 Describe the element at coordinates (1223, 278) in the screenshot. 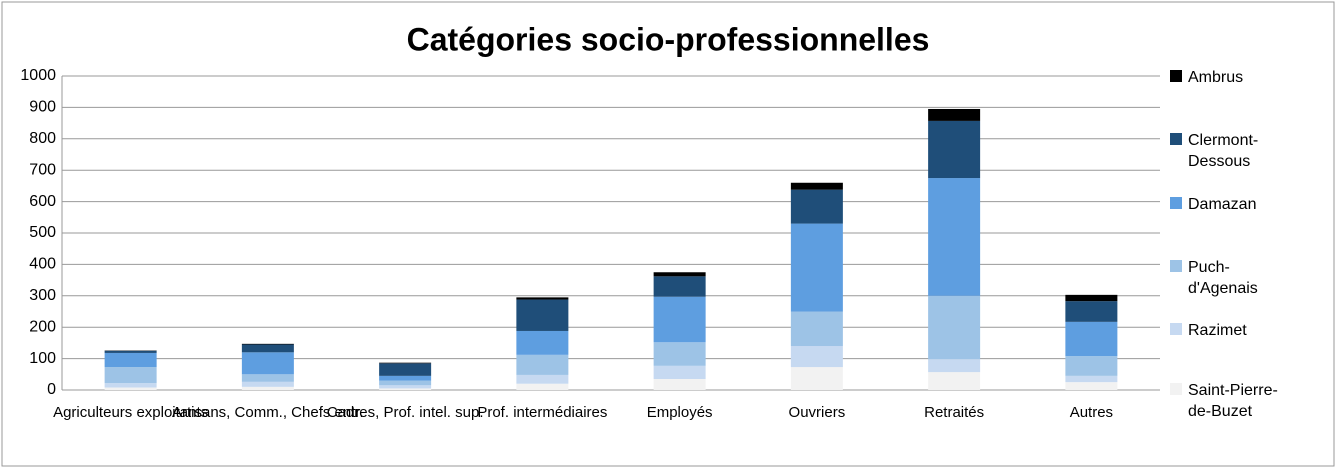

I see `legend-label: Puch-d'Agenais` at that location.